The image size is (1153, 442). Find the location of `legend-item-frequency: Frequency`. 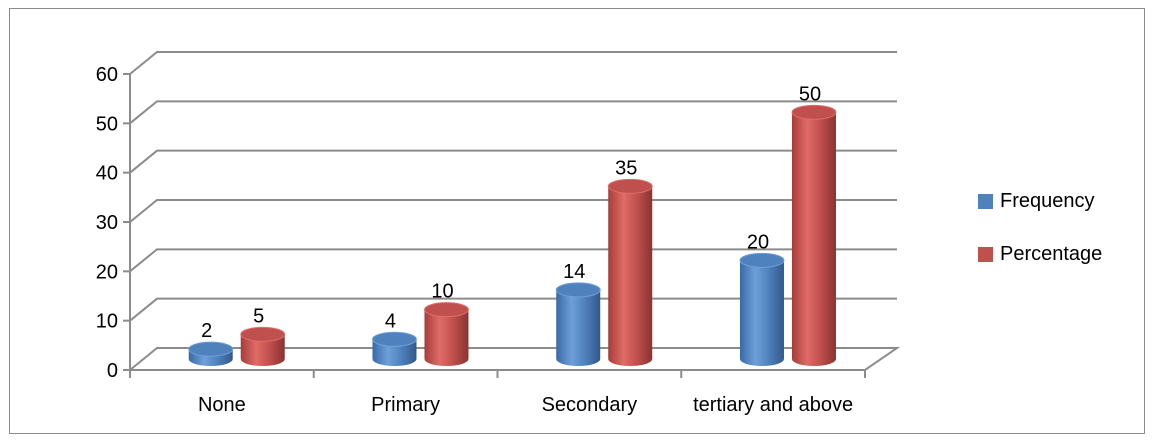

legend-item-frequency: Frequency is located at coordinates (1063, 201).